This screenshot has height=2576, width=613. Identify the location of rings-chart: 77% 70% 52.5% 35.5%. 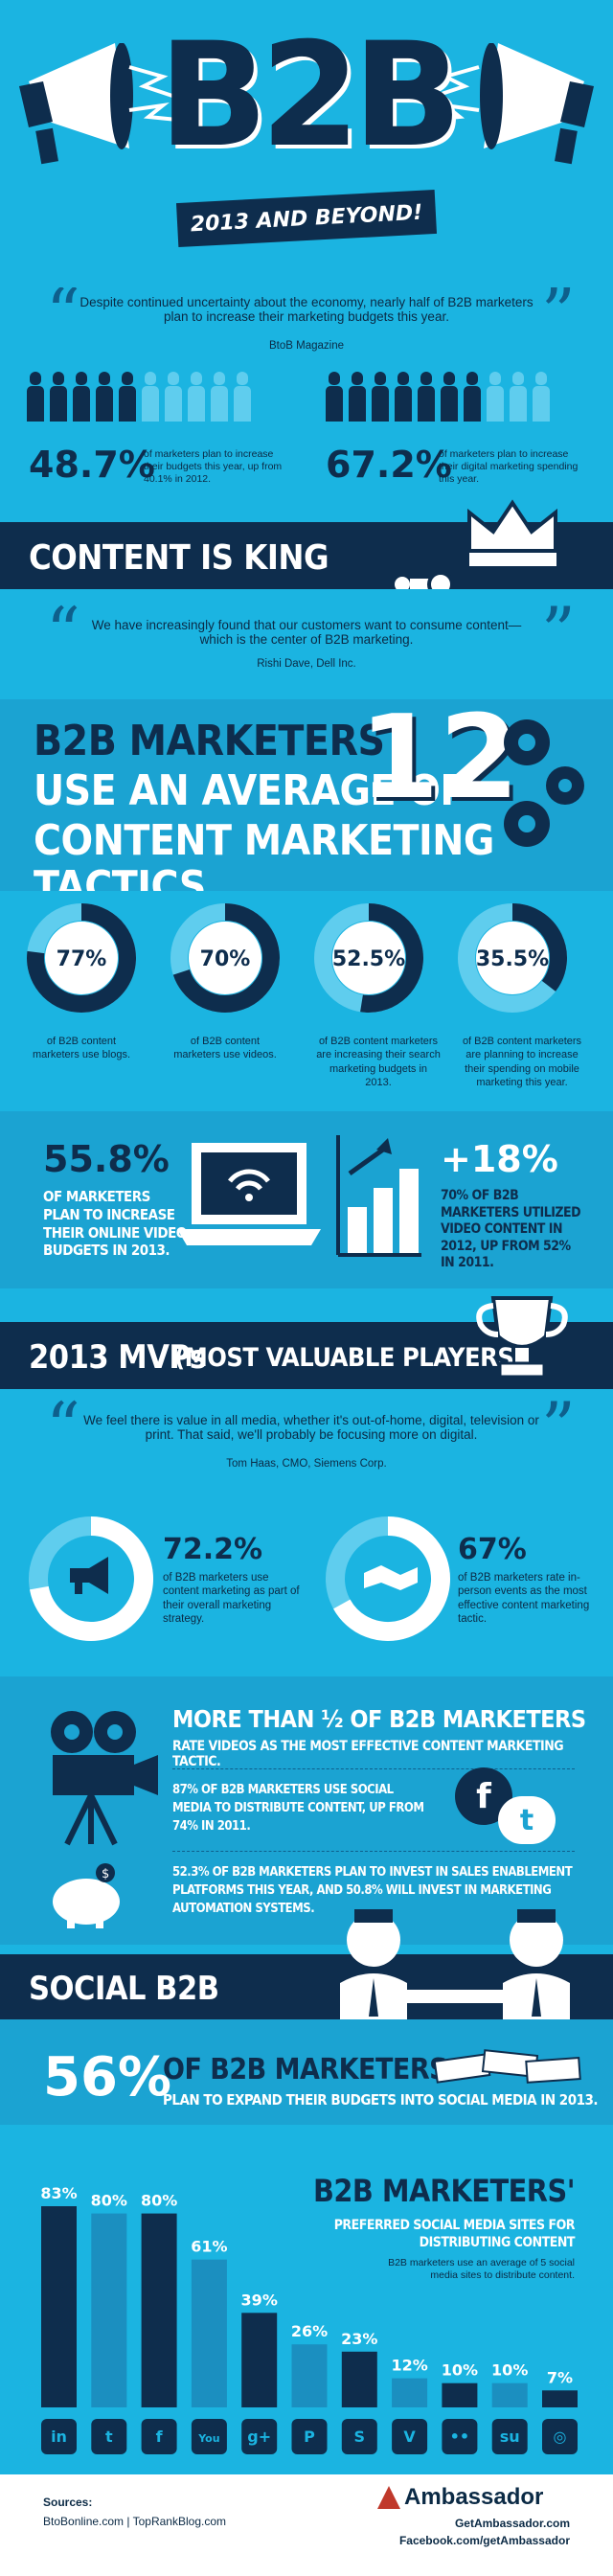
(297, 958).